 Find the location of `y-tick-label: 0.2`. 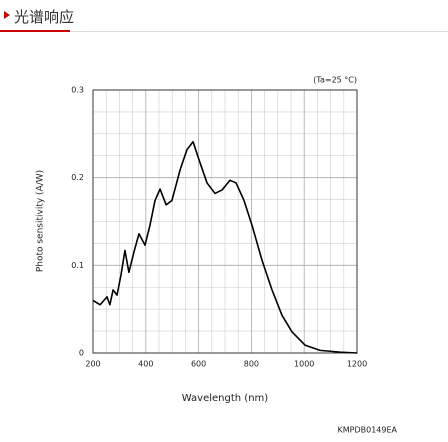

y-tick-label: 0.2 is located at coordinates (77, 177).